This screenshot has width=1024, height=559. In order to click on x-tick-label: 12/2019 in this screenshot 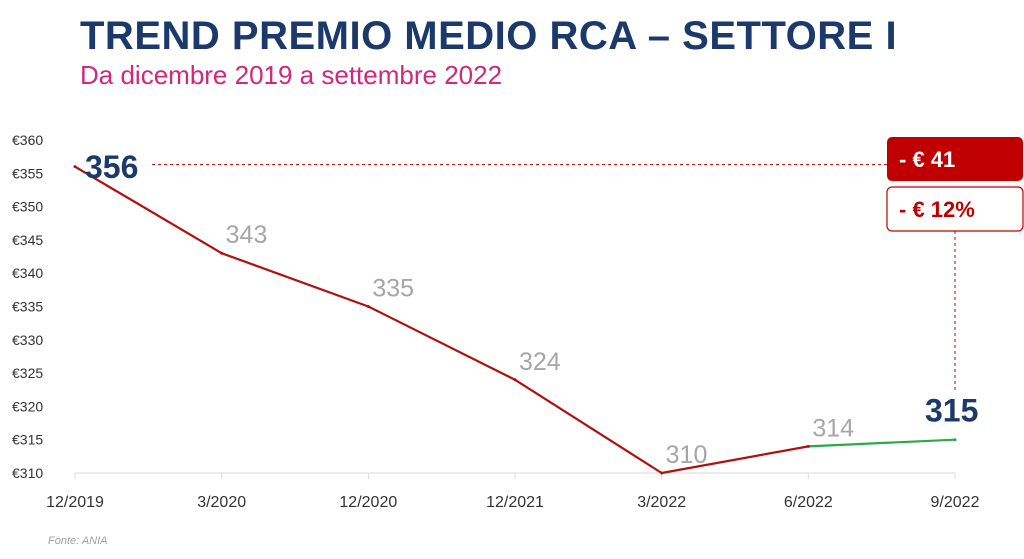, I will do `click(75, 502)`.